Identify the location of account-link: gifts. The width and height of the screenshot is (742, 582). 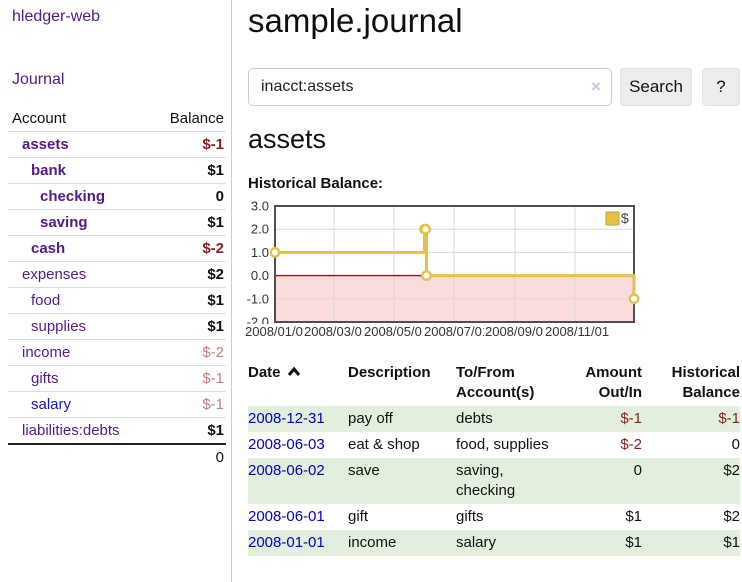
(45, 378).